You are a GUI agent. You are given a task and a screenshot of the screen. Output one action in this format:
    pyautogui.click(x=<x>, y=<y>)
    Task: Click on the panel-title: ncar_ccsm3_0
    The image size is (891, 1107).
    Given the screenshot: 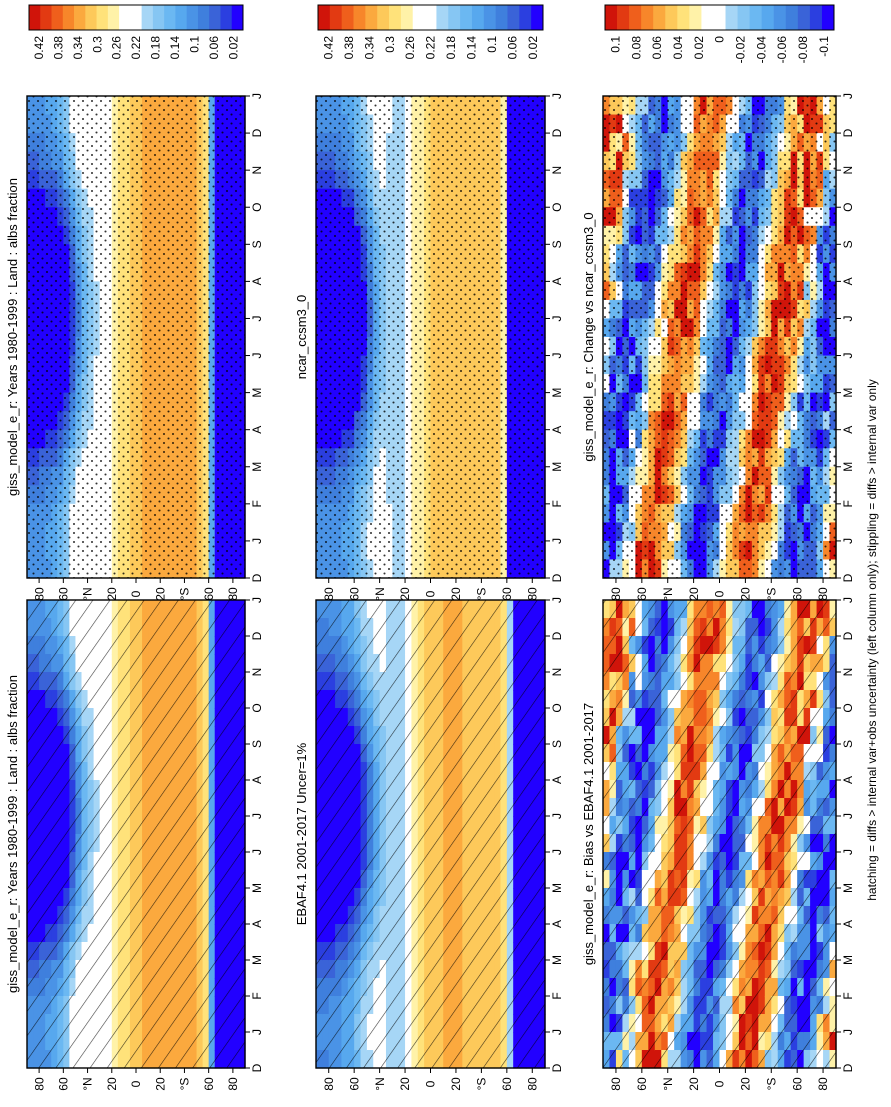 What is the action you would take?
    pyautogui.click(x=301, y=337)
    